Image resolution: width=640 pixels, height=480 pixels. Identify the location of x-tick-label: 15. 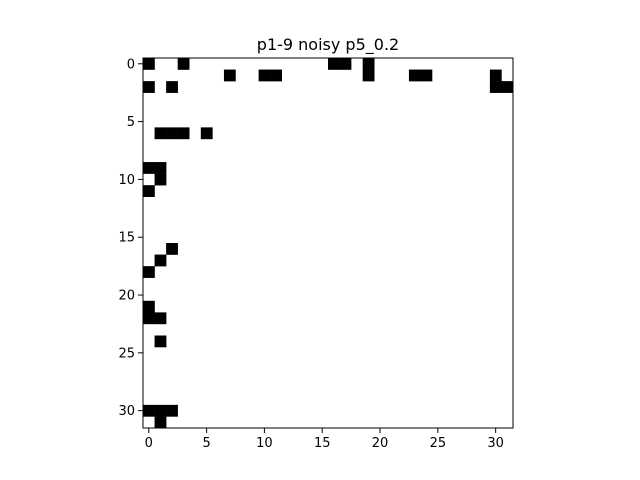
(322, 443).